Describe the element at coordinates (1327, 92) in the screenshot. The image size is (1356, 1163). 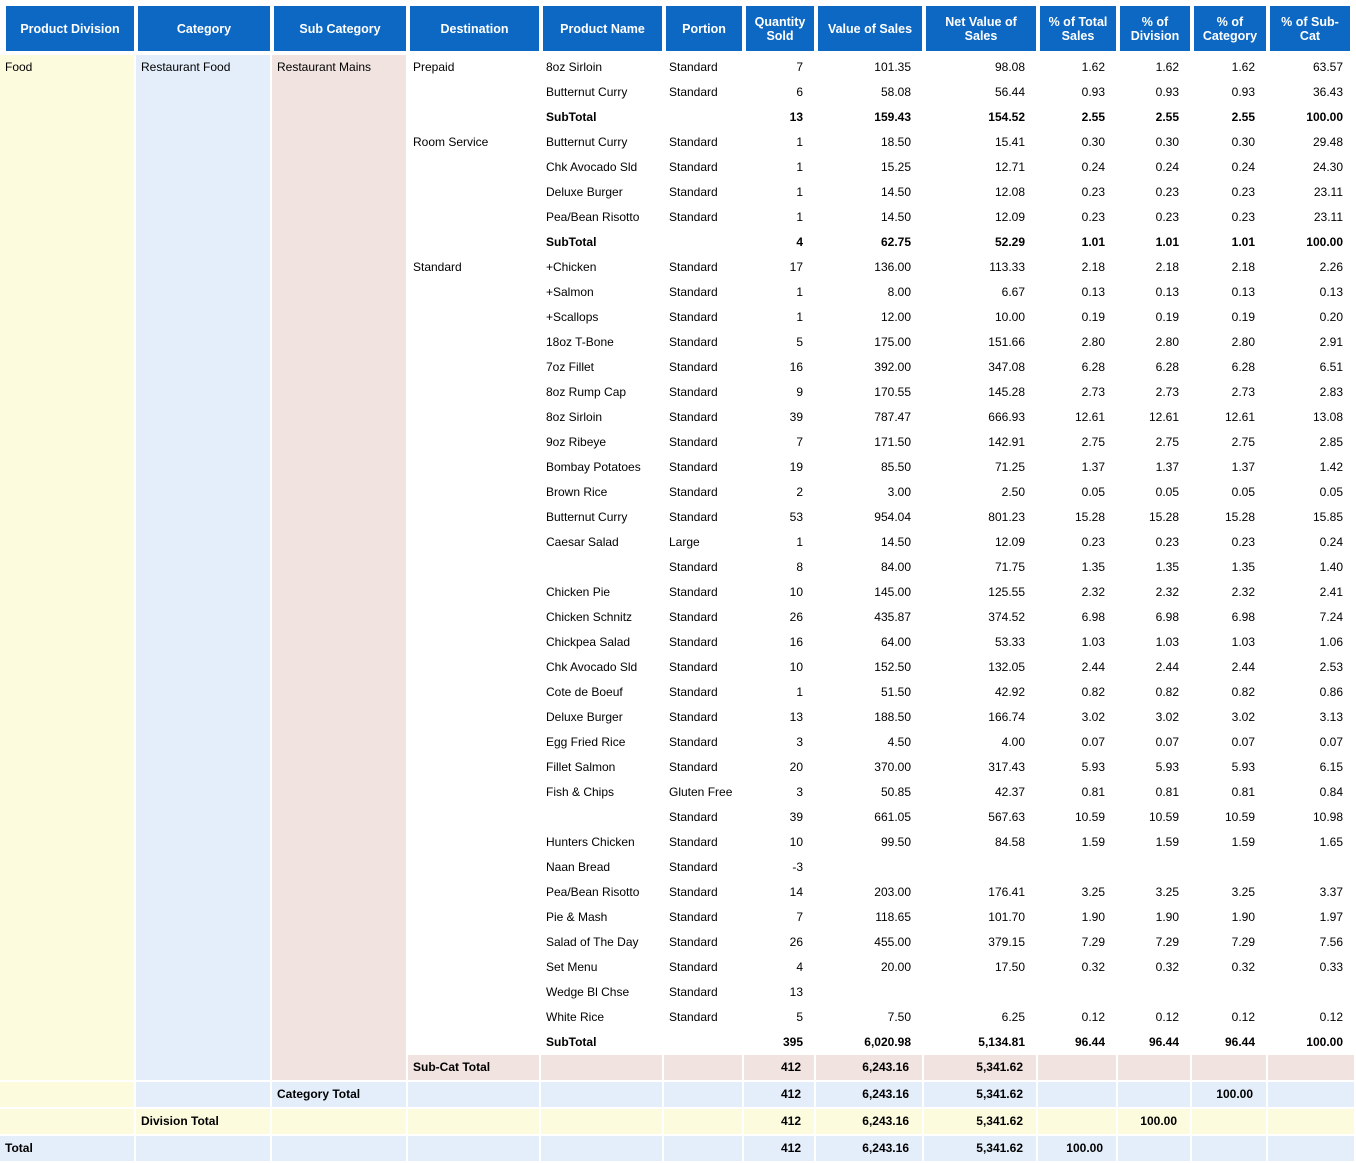
I see `cell-pct-of-sub-cat: 36.43` at that location.